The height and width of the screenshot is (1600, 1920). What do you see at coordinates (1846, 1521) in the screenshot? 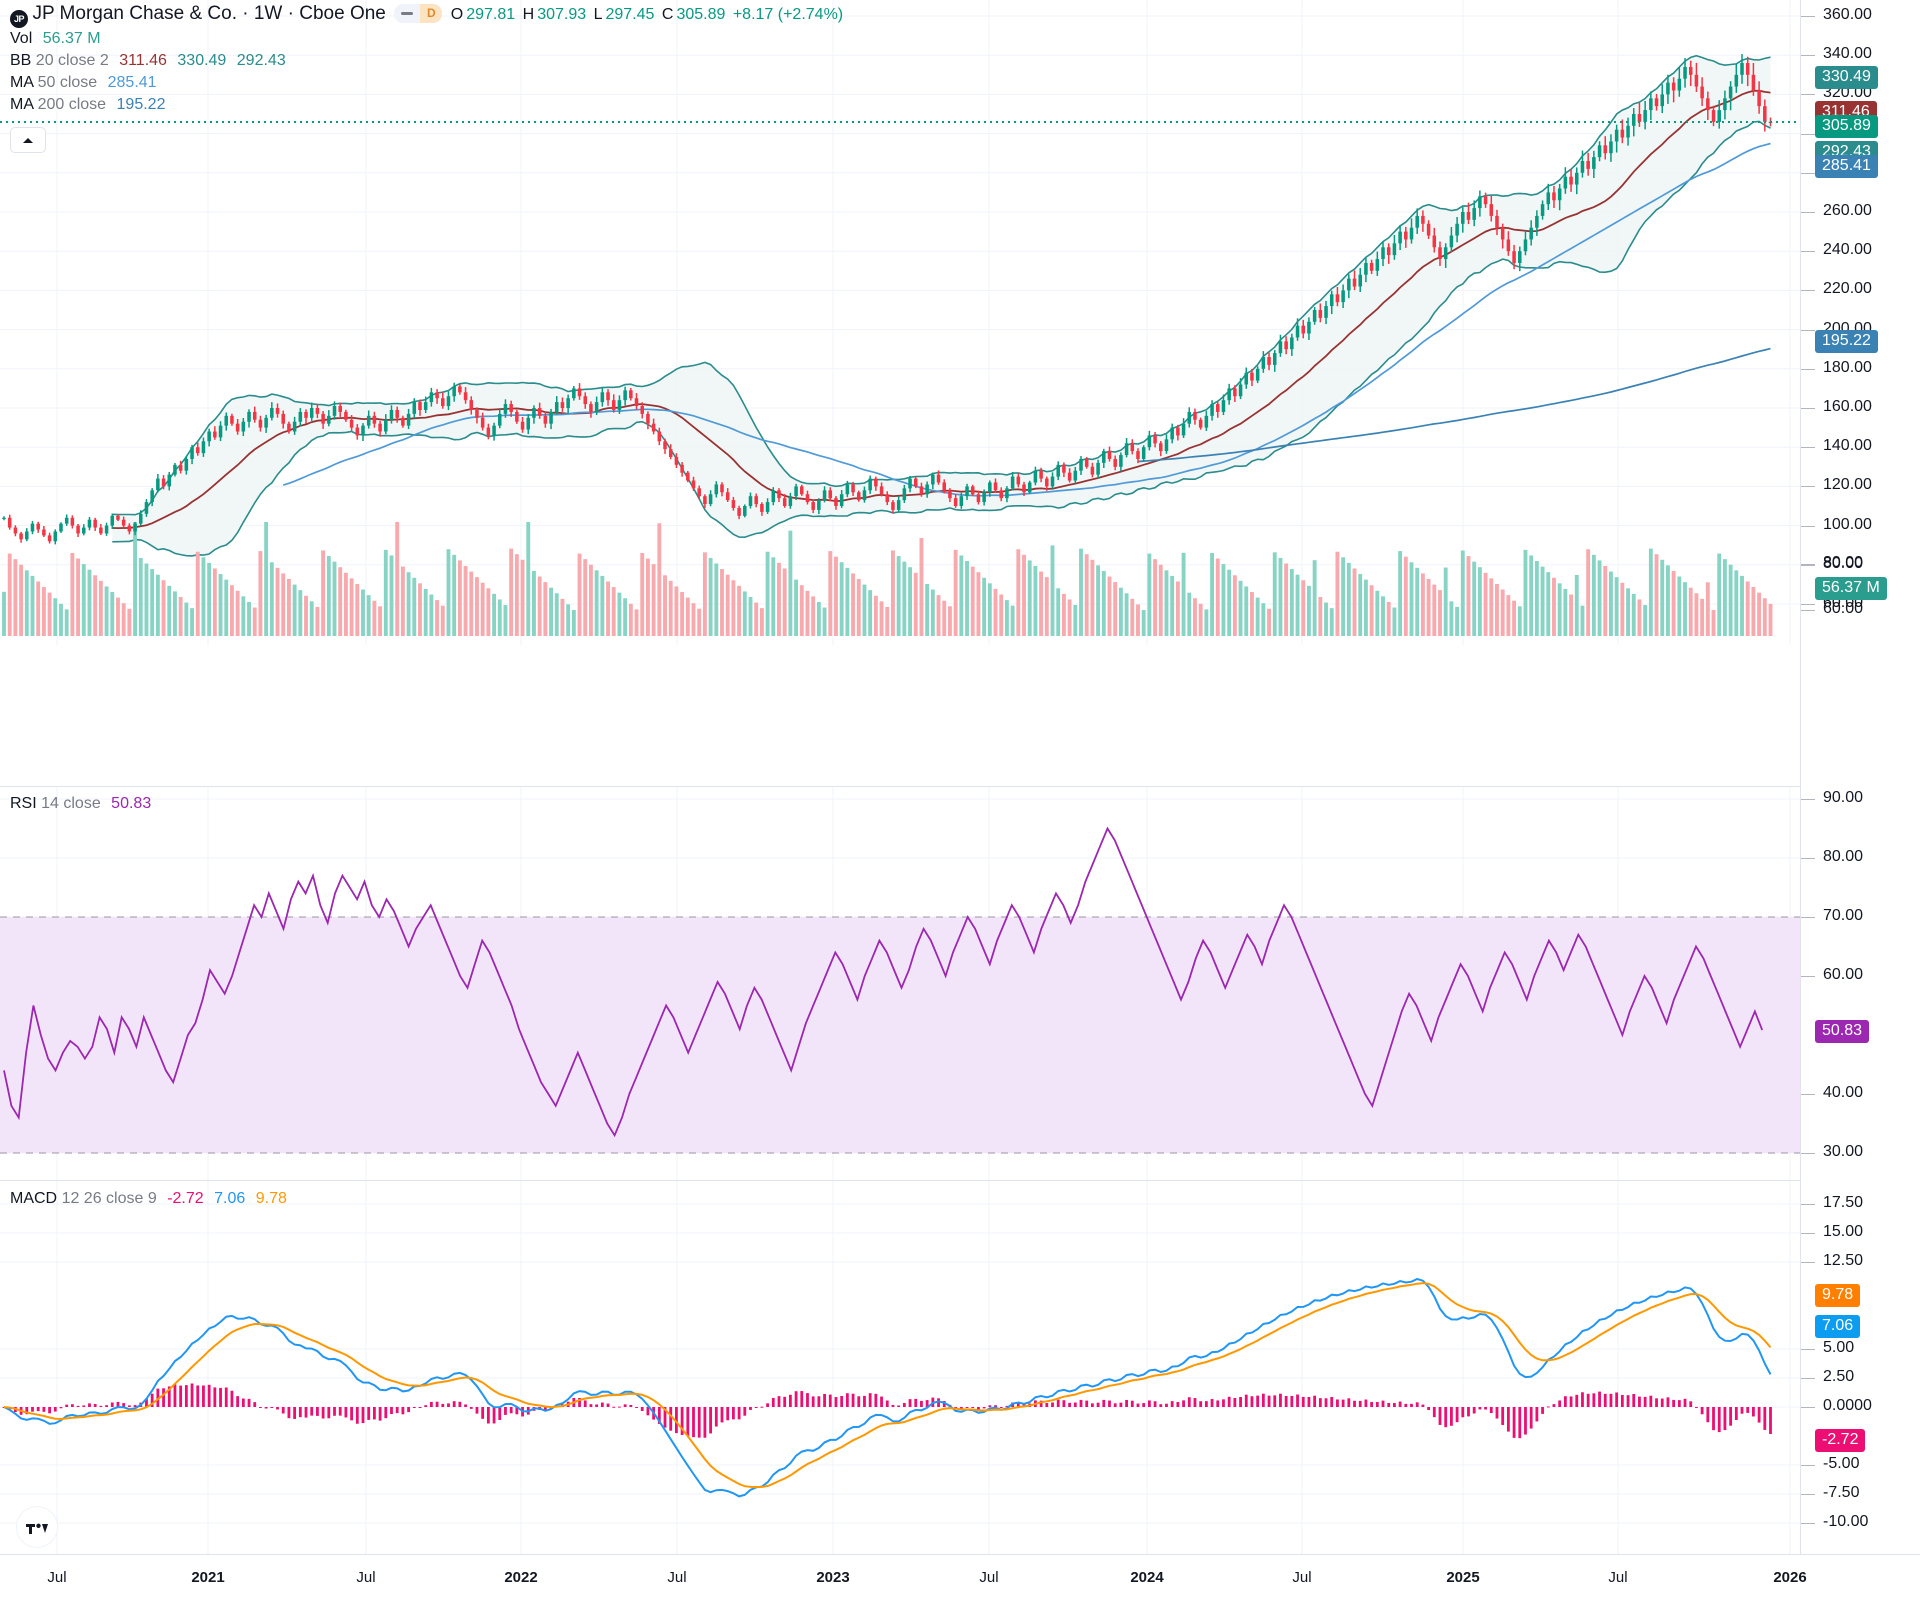
I see `macd-axis-tick: -10.00` at bounding box center [1846, 1521].